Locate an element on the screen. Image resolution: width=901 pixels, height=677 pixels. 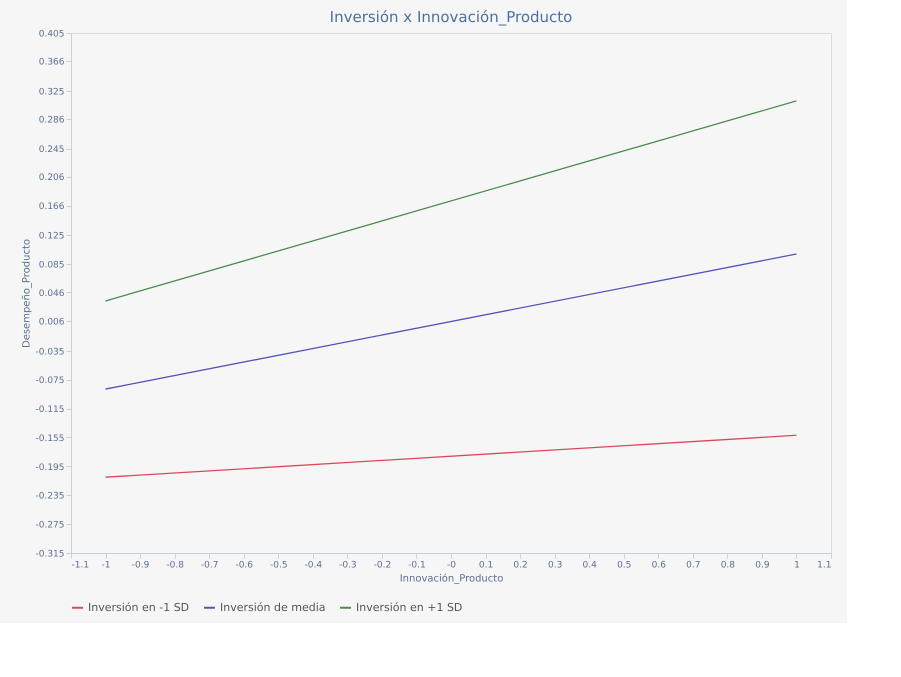
y-tick-label: -0.155 is located at coordinates (49, 439).